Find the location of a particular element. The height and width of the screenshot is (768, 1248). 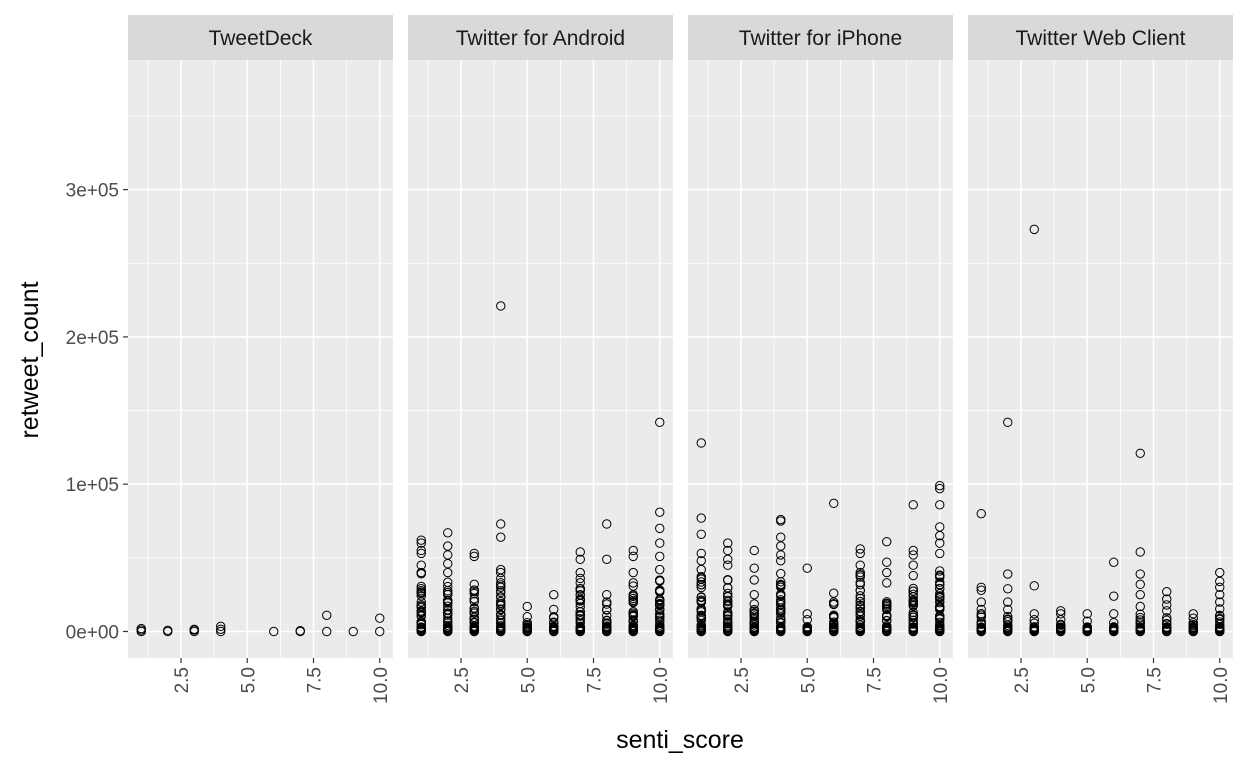

facet-strip-label: TweetDeck is located at coordinates (261, 38).